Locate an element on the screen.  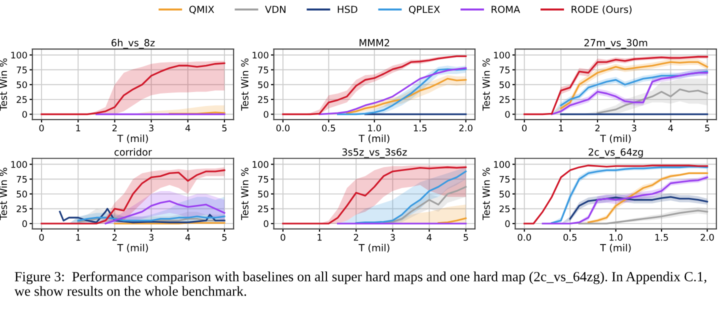
legend-label: ROMA is located at coordinates (506, 10).